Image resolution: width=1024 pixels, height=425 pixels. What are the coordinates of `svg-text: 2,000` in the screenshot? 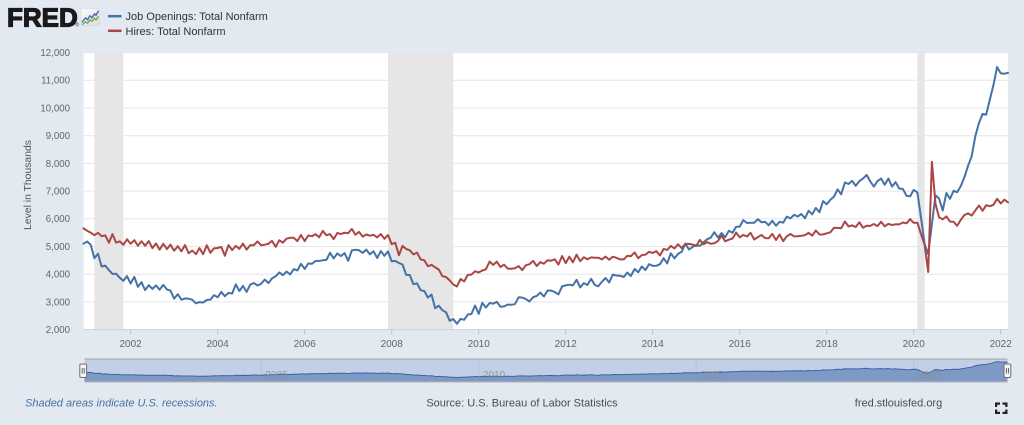 It's located at (58, 330).